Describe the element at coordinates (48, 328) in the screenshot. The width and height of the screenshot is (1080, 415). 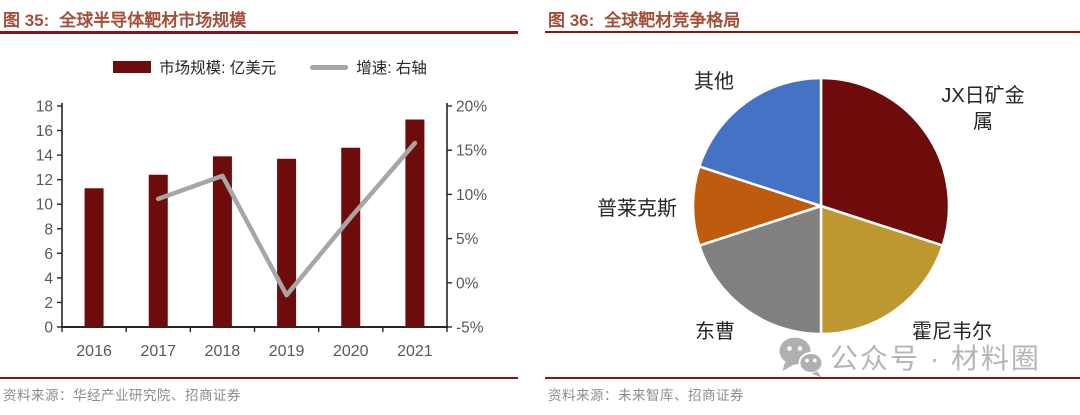
I see `left-axis-tick-label: 0` at that location.